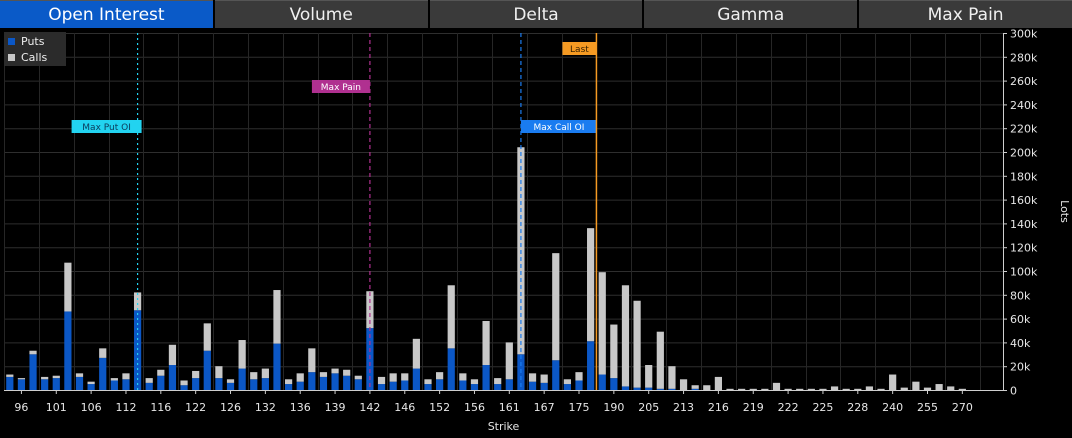 The image size is (1072, 438). What do you see at coordinates (35, 41) in the screenshot?
I see `legend-item-puts: Puts` at bounding box center [35, 41].